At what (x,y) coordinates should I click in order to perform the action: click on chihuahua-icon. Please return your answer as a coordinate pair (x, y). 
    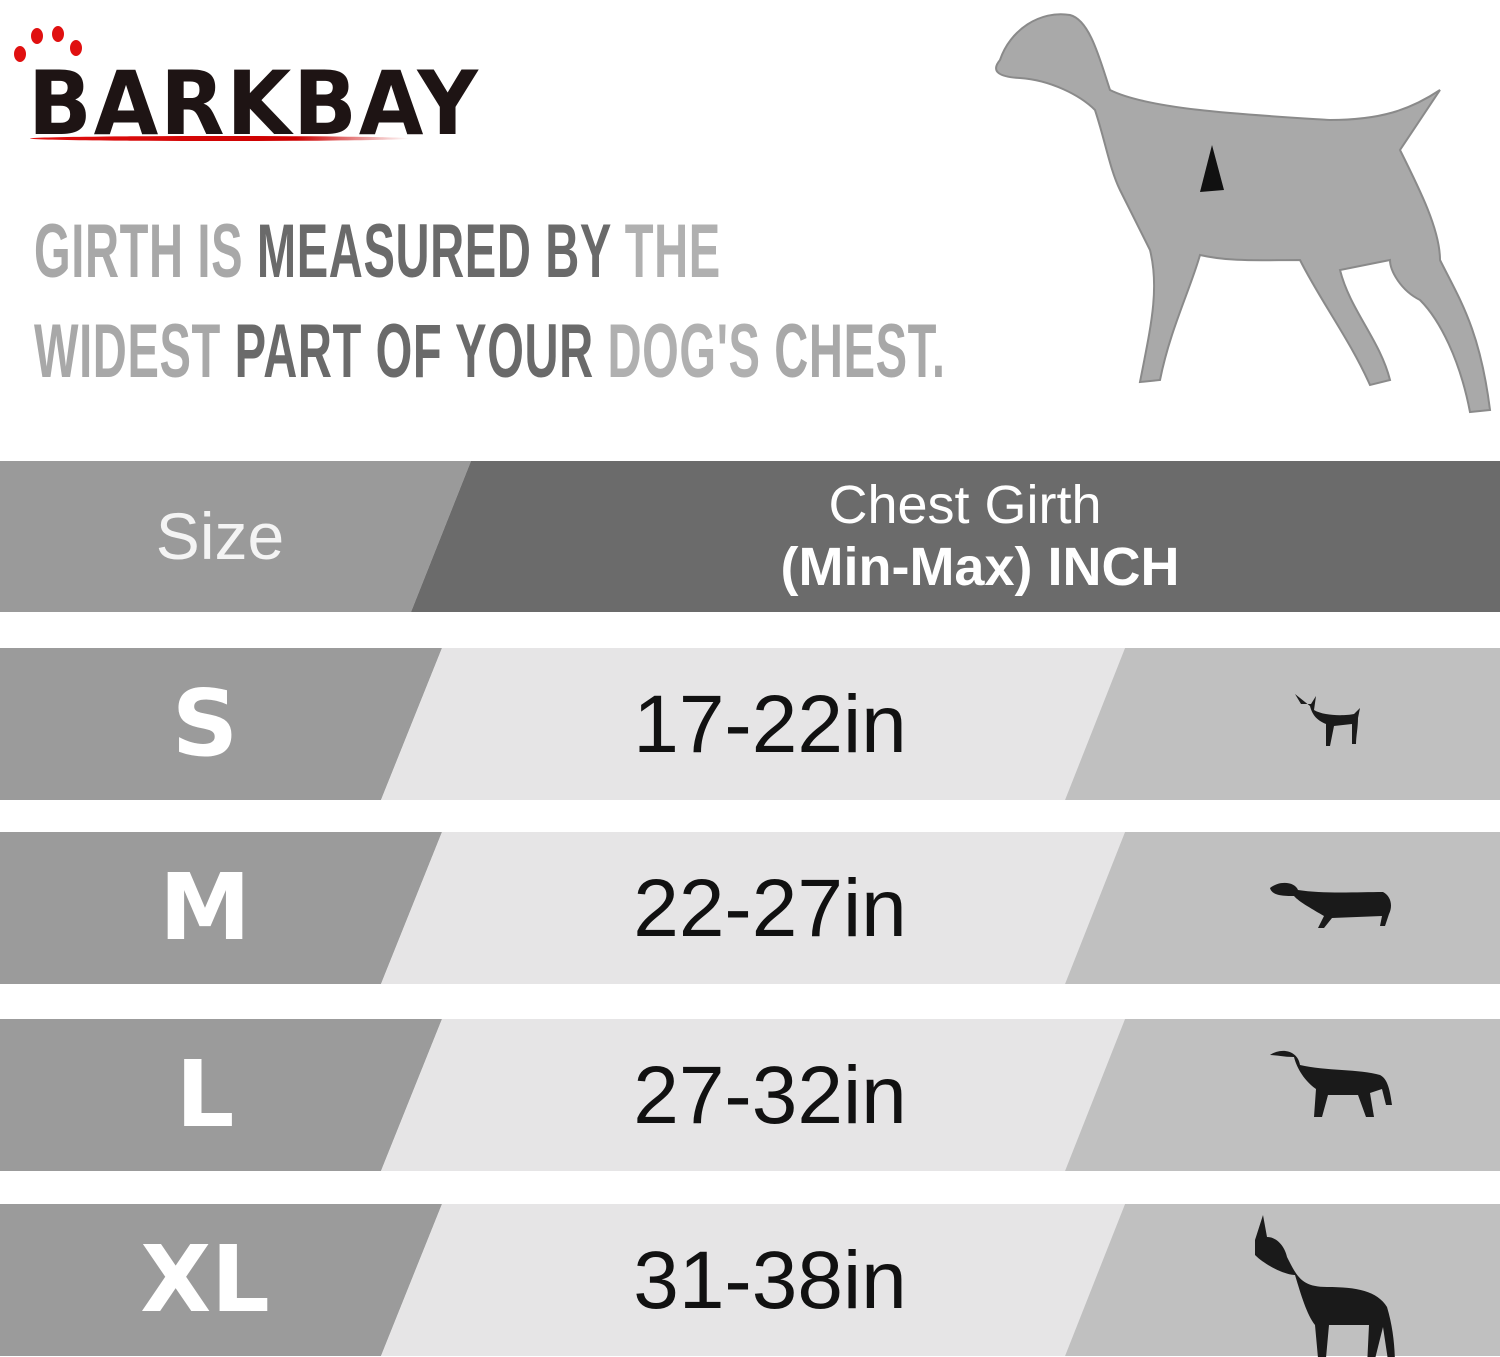
    Looking at the image, I should click on (1327, 720).